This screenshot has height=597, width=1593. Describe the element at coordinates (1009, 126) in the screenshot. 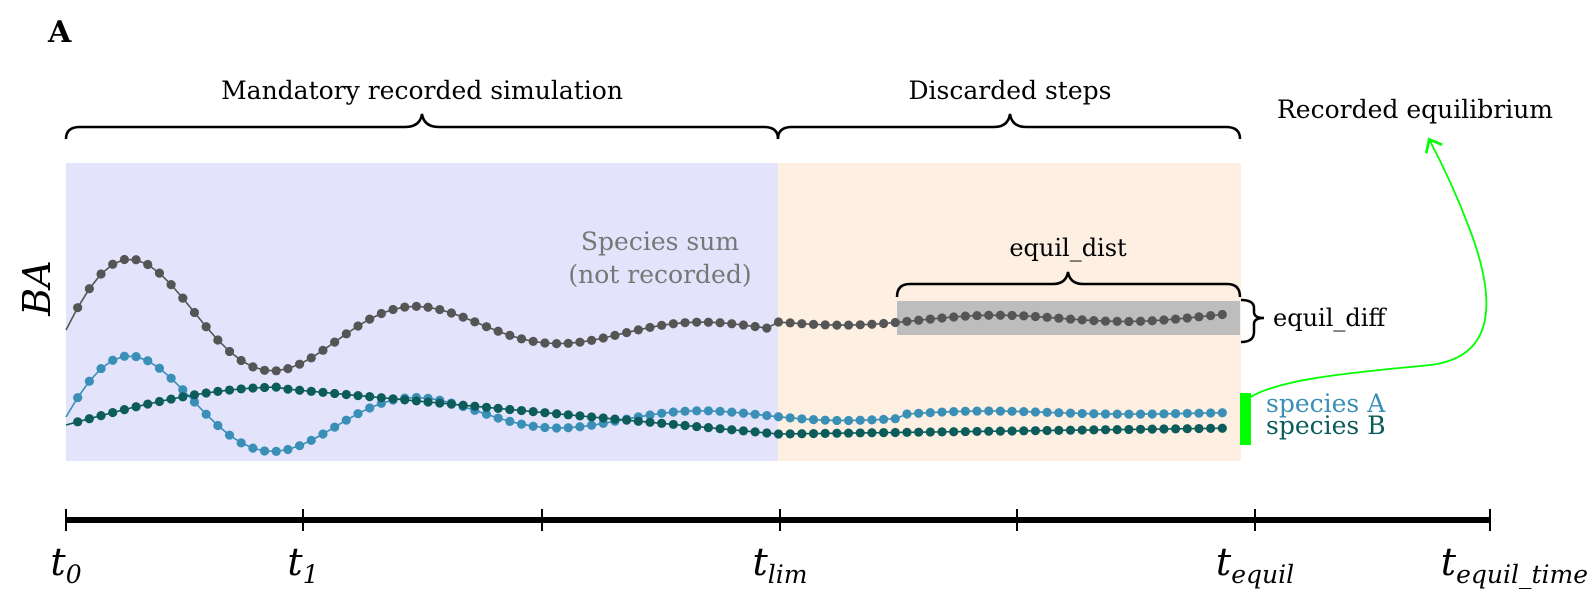

I see `discarded-brace` at that location.